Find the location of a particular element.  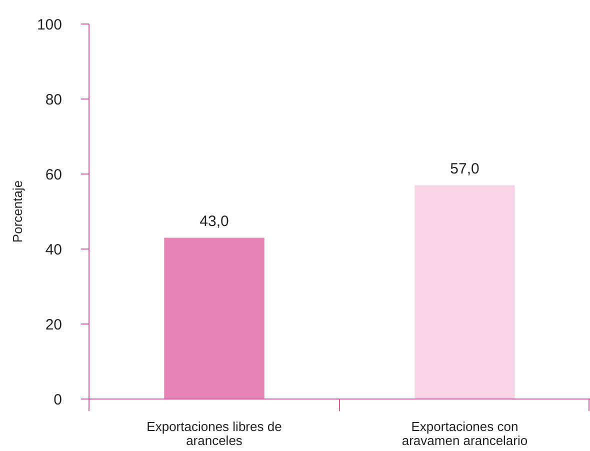

y-tick-label: 0 is located at coordinates (58, 399).